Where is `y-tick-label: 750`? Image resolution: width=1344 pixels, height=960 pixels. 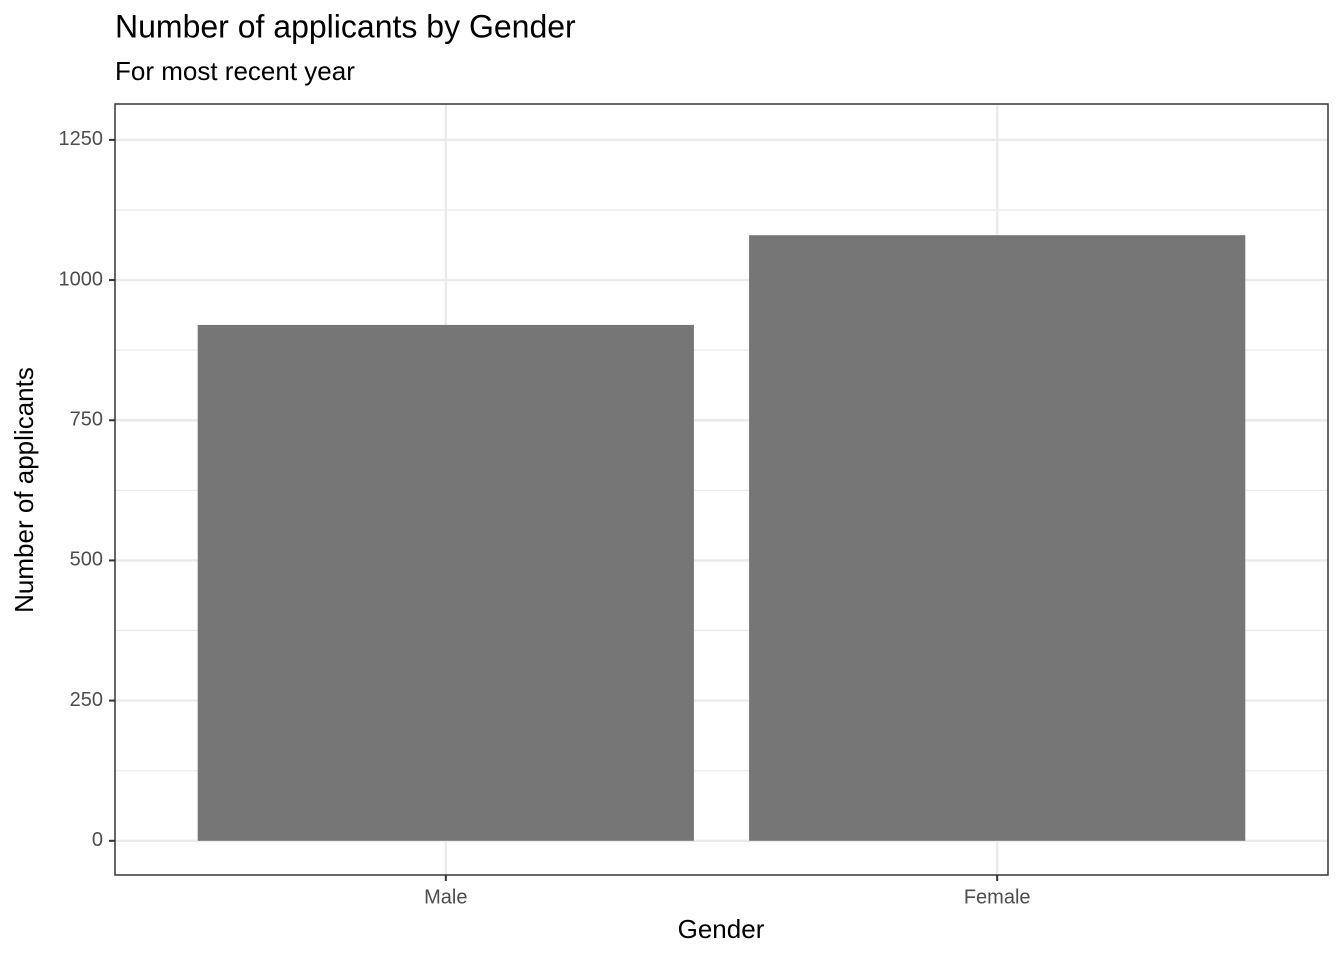
y-tick-label: 750 is located at coordinates (86, 420).